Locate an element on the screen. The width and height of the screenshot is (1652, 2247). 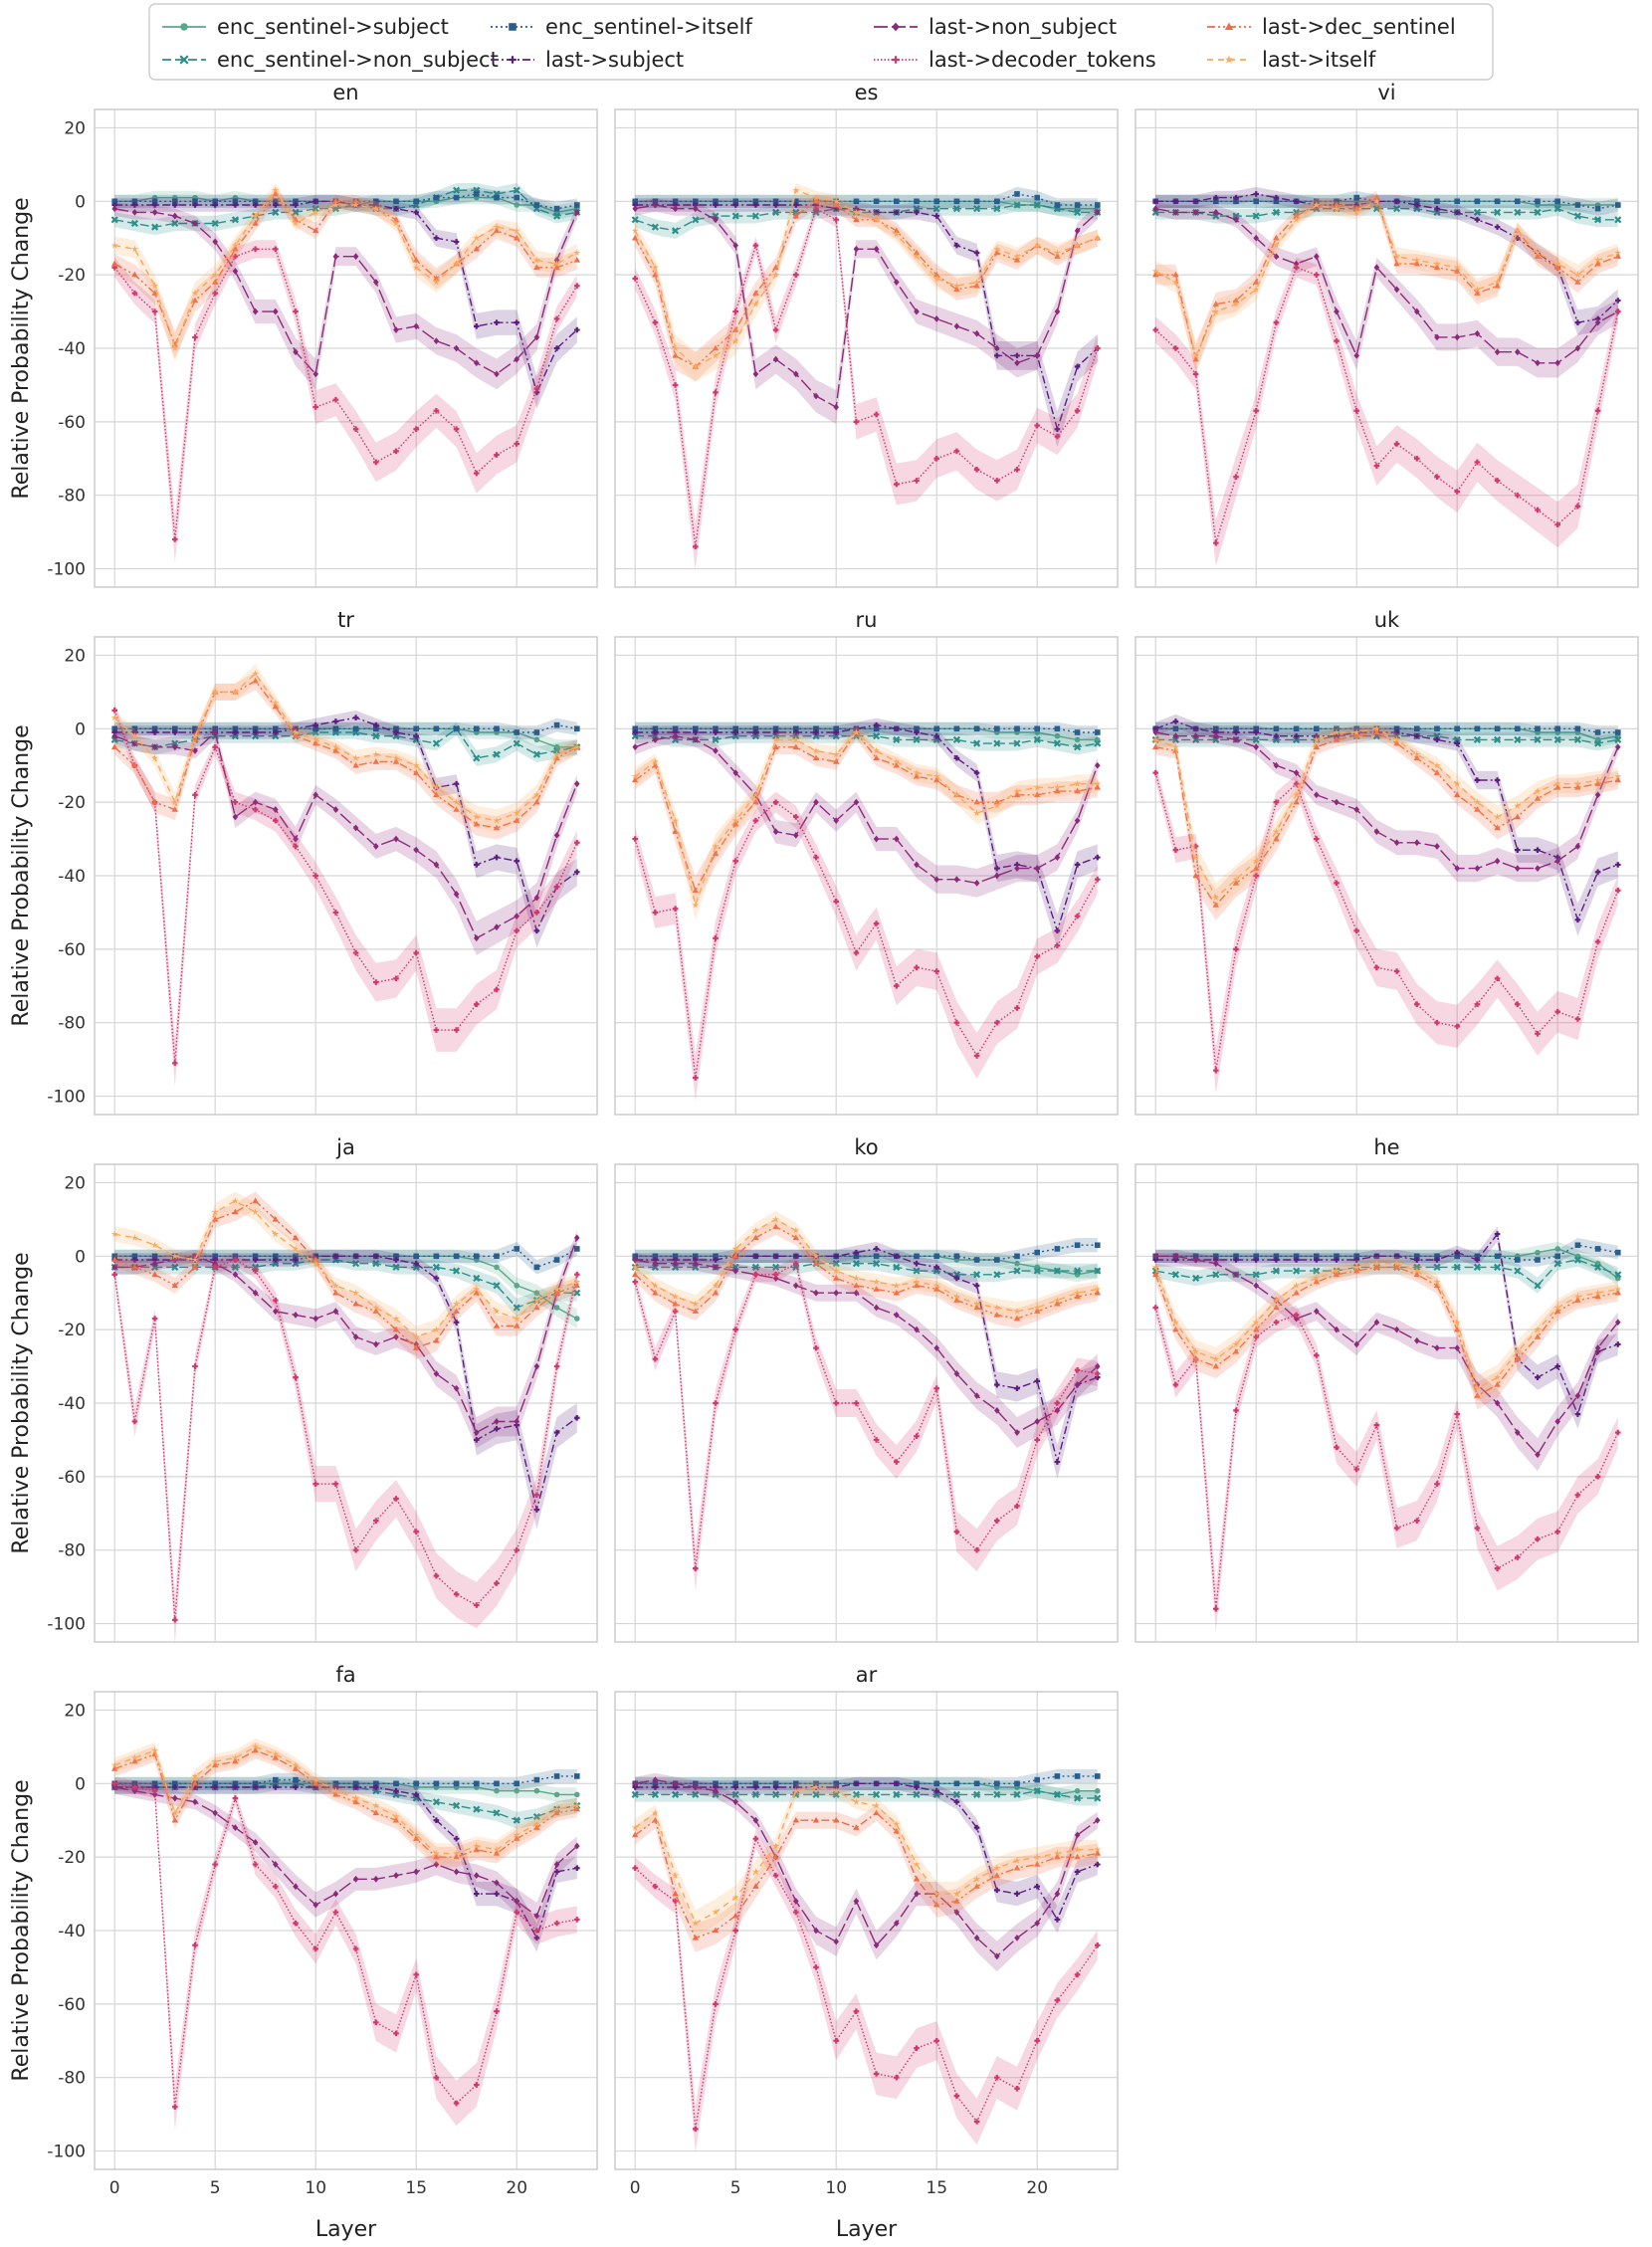
series-last_nonsubj is located at coordinates (1386, 804).